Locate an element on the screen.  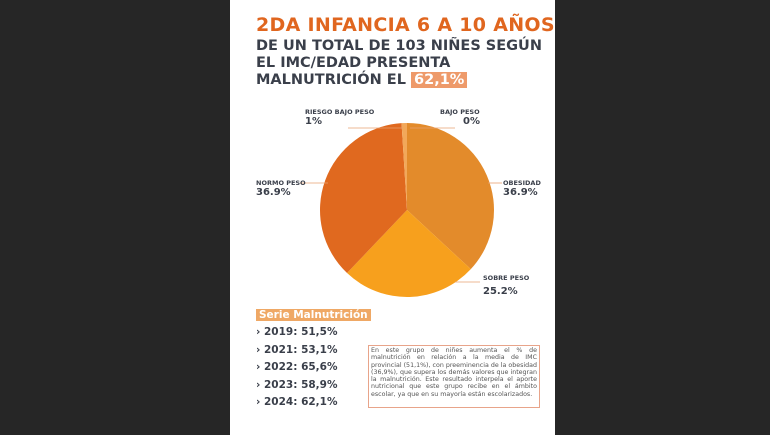
value-riesgo-bajo-peso: 1% is located at coordinates (313, 121).